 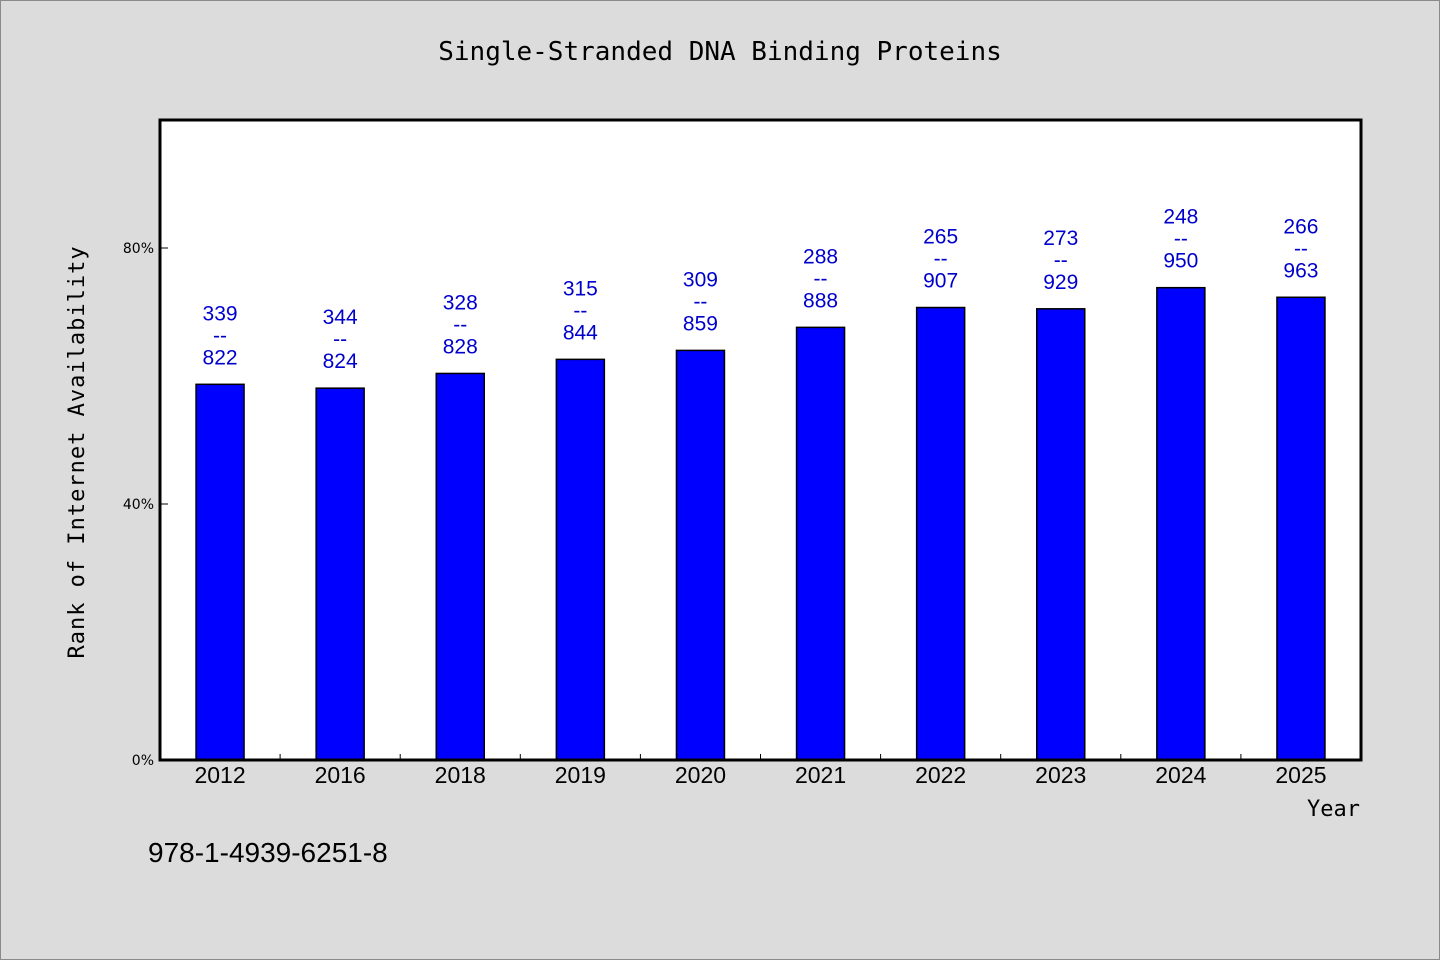 What do you see at coordinates (1180, 217) in the screenshot?
I see `data-label-2024-1: 248` at bounding box center [1180, 217].